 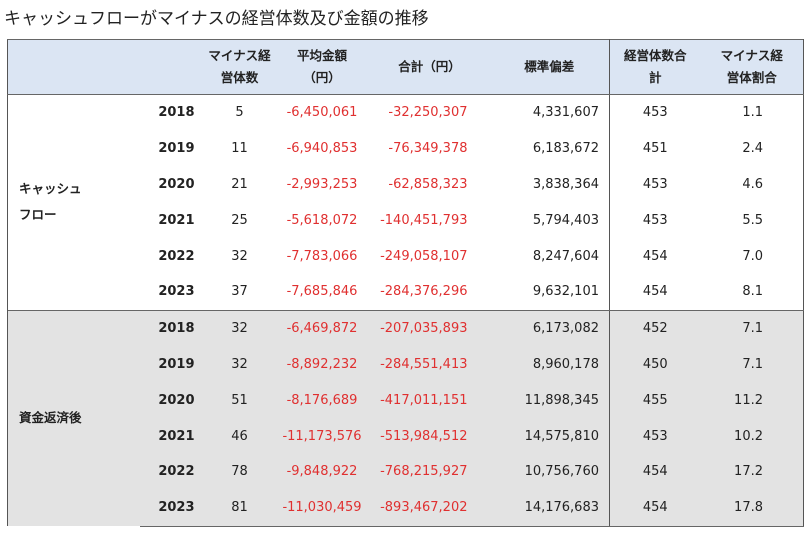 I want to click on header-ratio-l1: マイナス経, so click(x=751, y=55).